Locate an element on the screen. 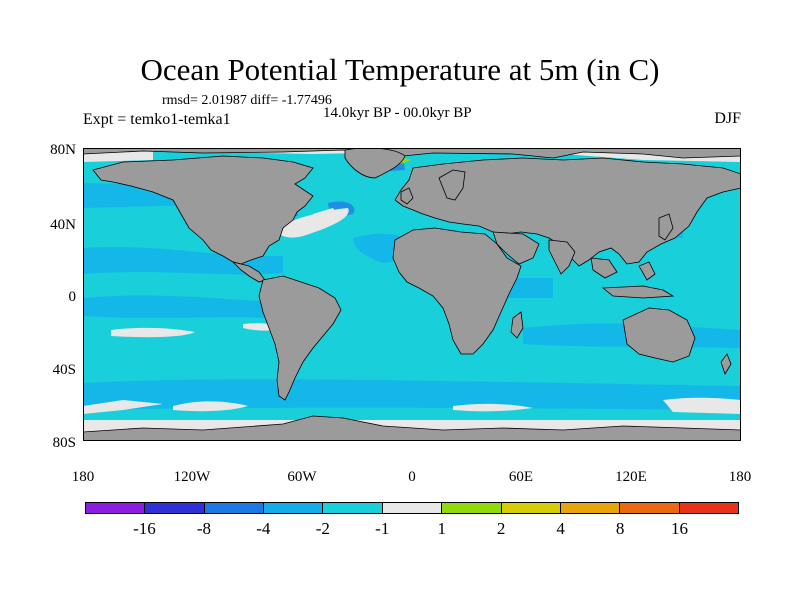 The image size is (800, 600). lat-label-40n: 40N is located at coordinates (63, 225).